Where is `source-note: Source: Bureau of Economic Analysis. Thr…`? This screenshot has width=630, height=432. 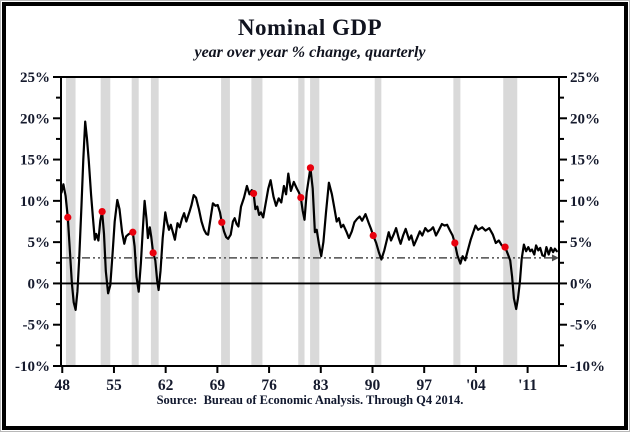 source-note: Source: Bureau of Economic Analysis. Thr… is located at coordinates (310, 400).